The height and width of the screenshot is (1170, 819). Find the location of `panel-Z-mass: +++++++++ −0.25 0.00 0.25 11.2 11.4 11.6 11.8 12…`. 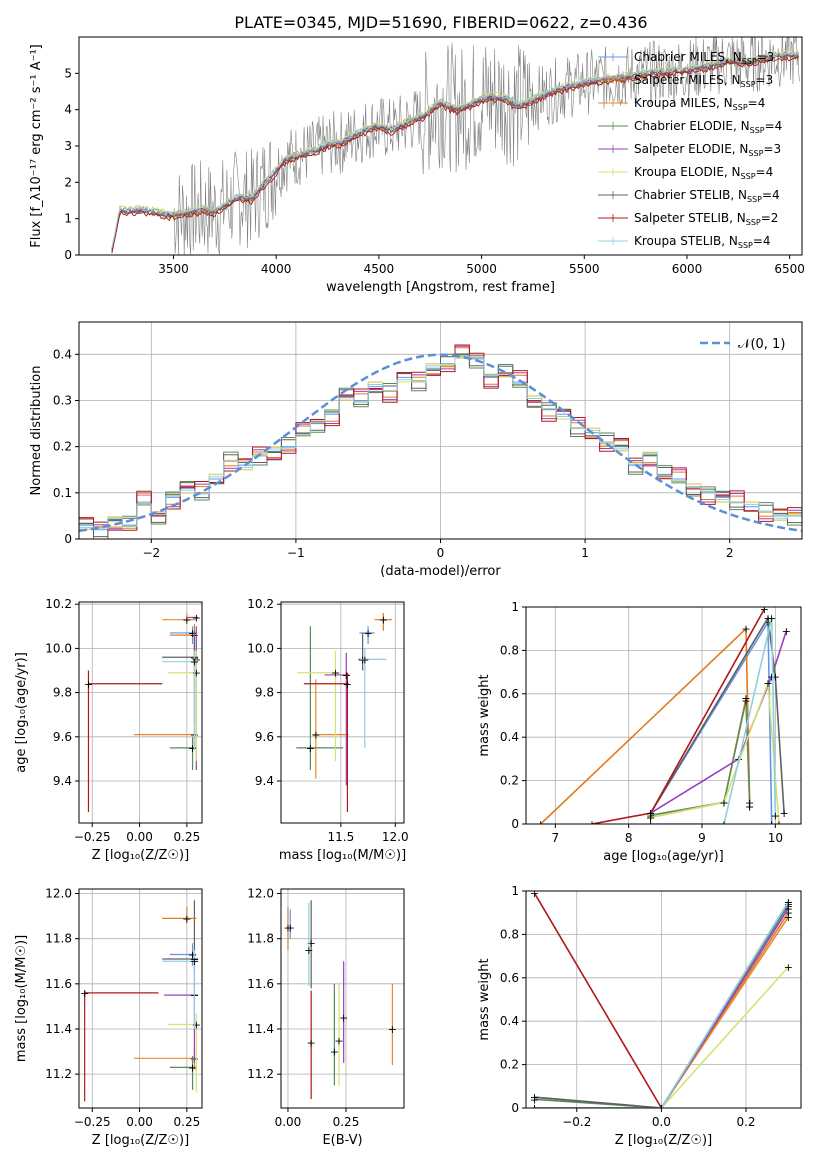

panel-Z-mass: +++++++++ −0.25 0.00 0.25 11.2 11.4 11.6 11.8 12… is located at coordinates (108, 1017).